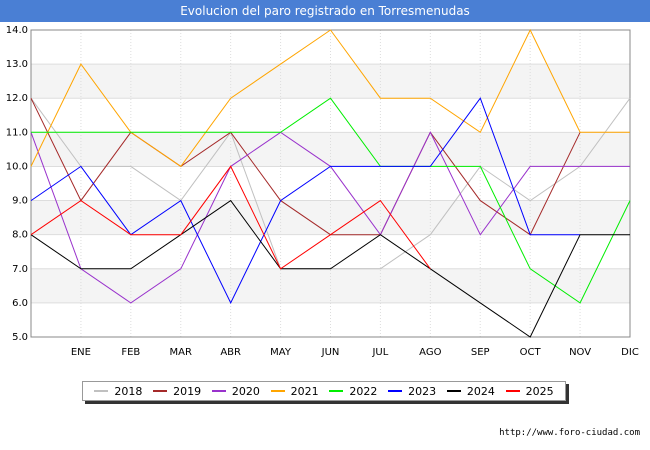 The image size is (650, 450). Describe the element at coordinates (363, 391) in the screenshot. I see `legend-label: 2022` at that location.